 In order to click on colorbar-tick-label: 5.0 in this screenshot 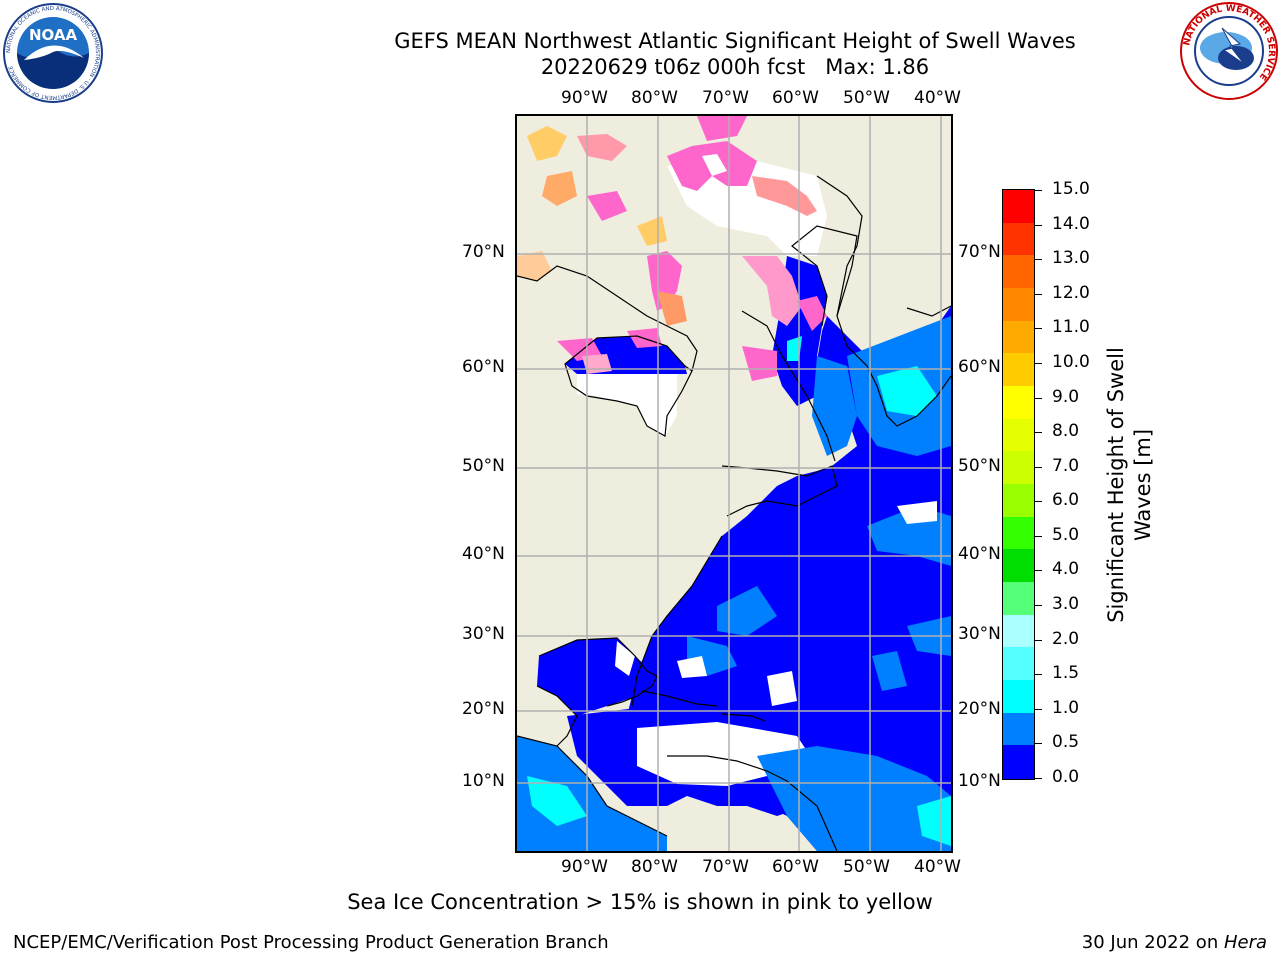, I will do `click(1066, 534)`.